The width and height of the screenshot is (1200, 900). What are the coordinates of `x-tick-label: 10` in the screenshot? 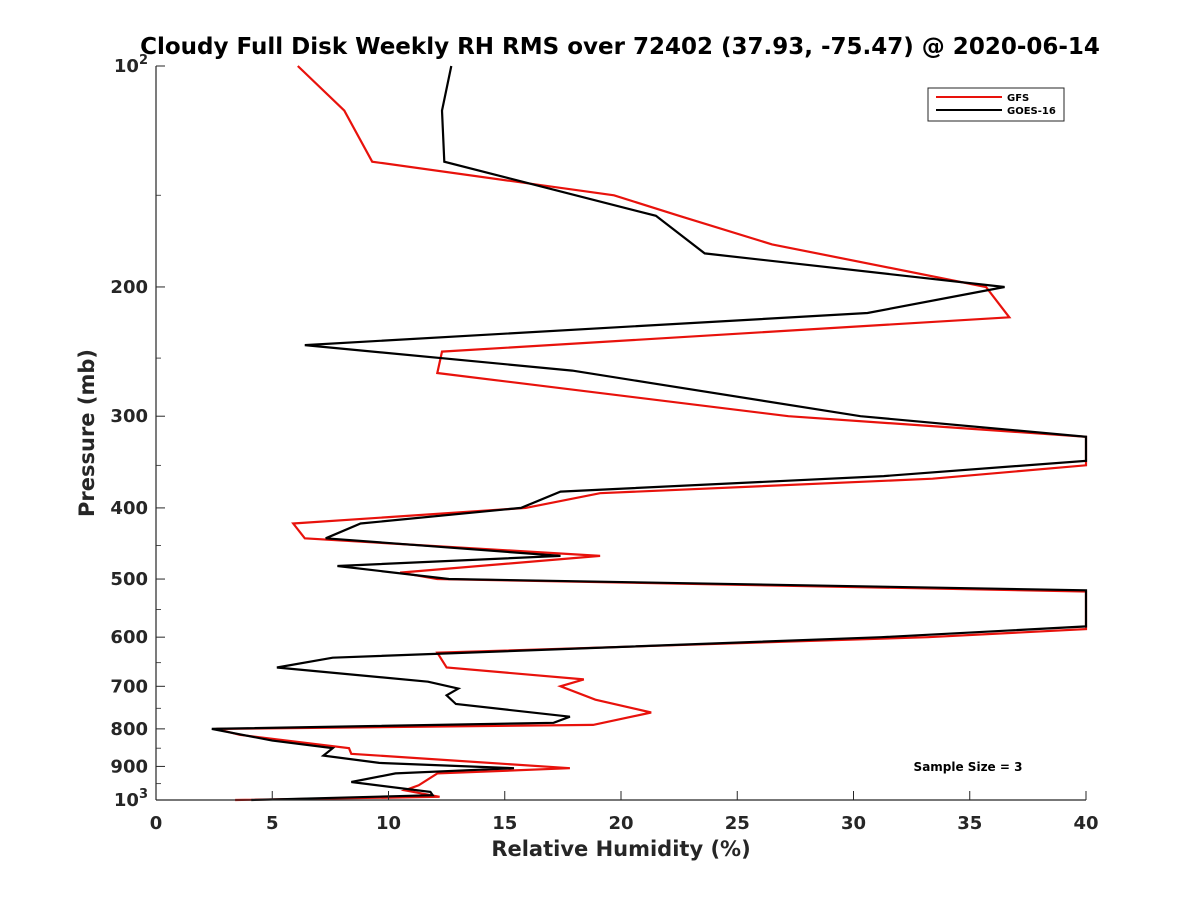 It's located at (388, 823).